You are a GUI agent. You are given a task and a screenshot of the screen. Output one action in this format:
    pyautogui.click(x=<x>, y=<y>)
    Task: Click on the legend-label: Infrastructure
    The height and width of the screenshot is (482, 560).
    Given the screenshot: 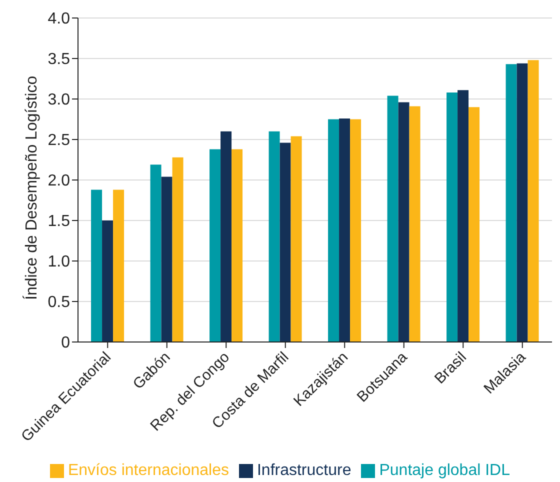 What is the action you would take?
    pyautogui.click(x=304, y=470)
    